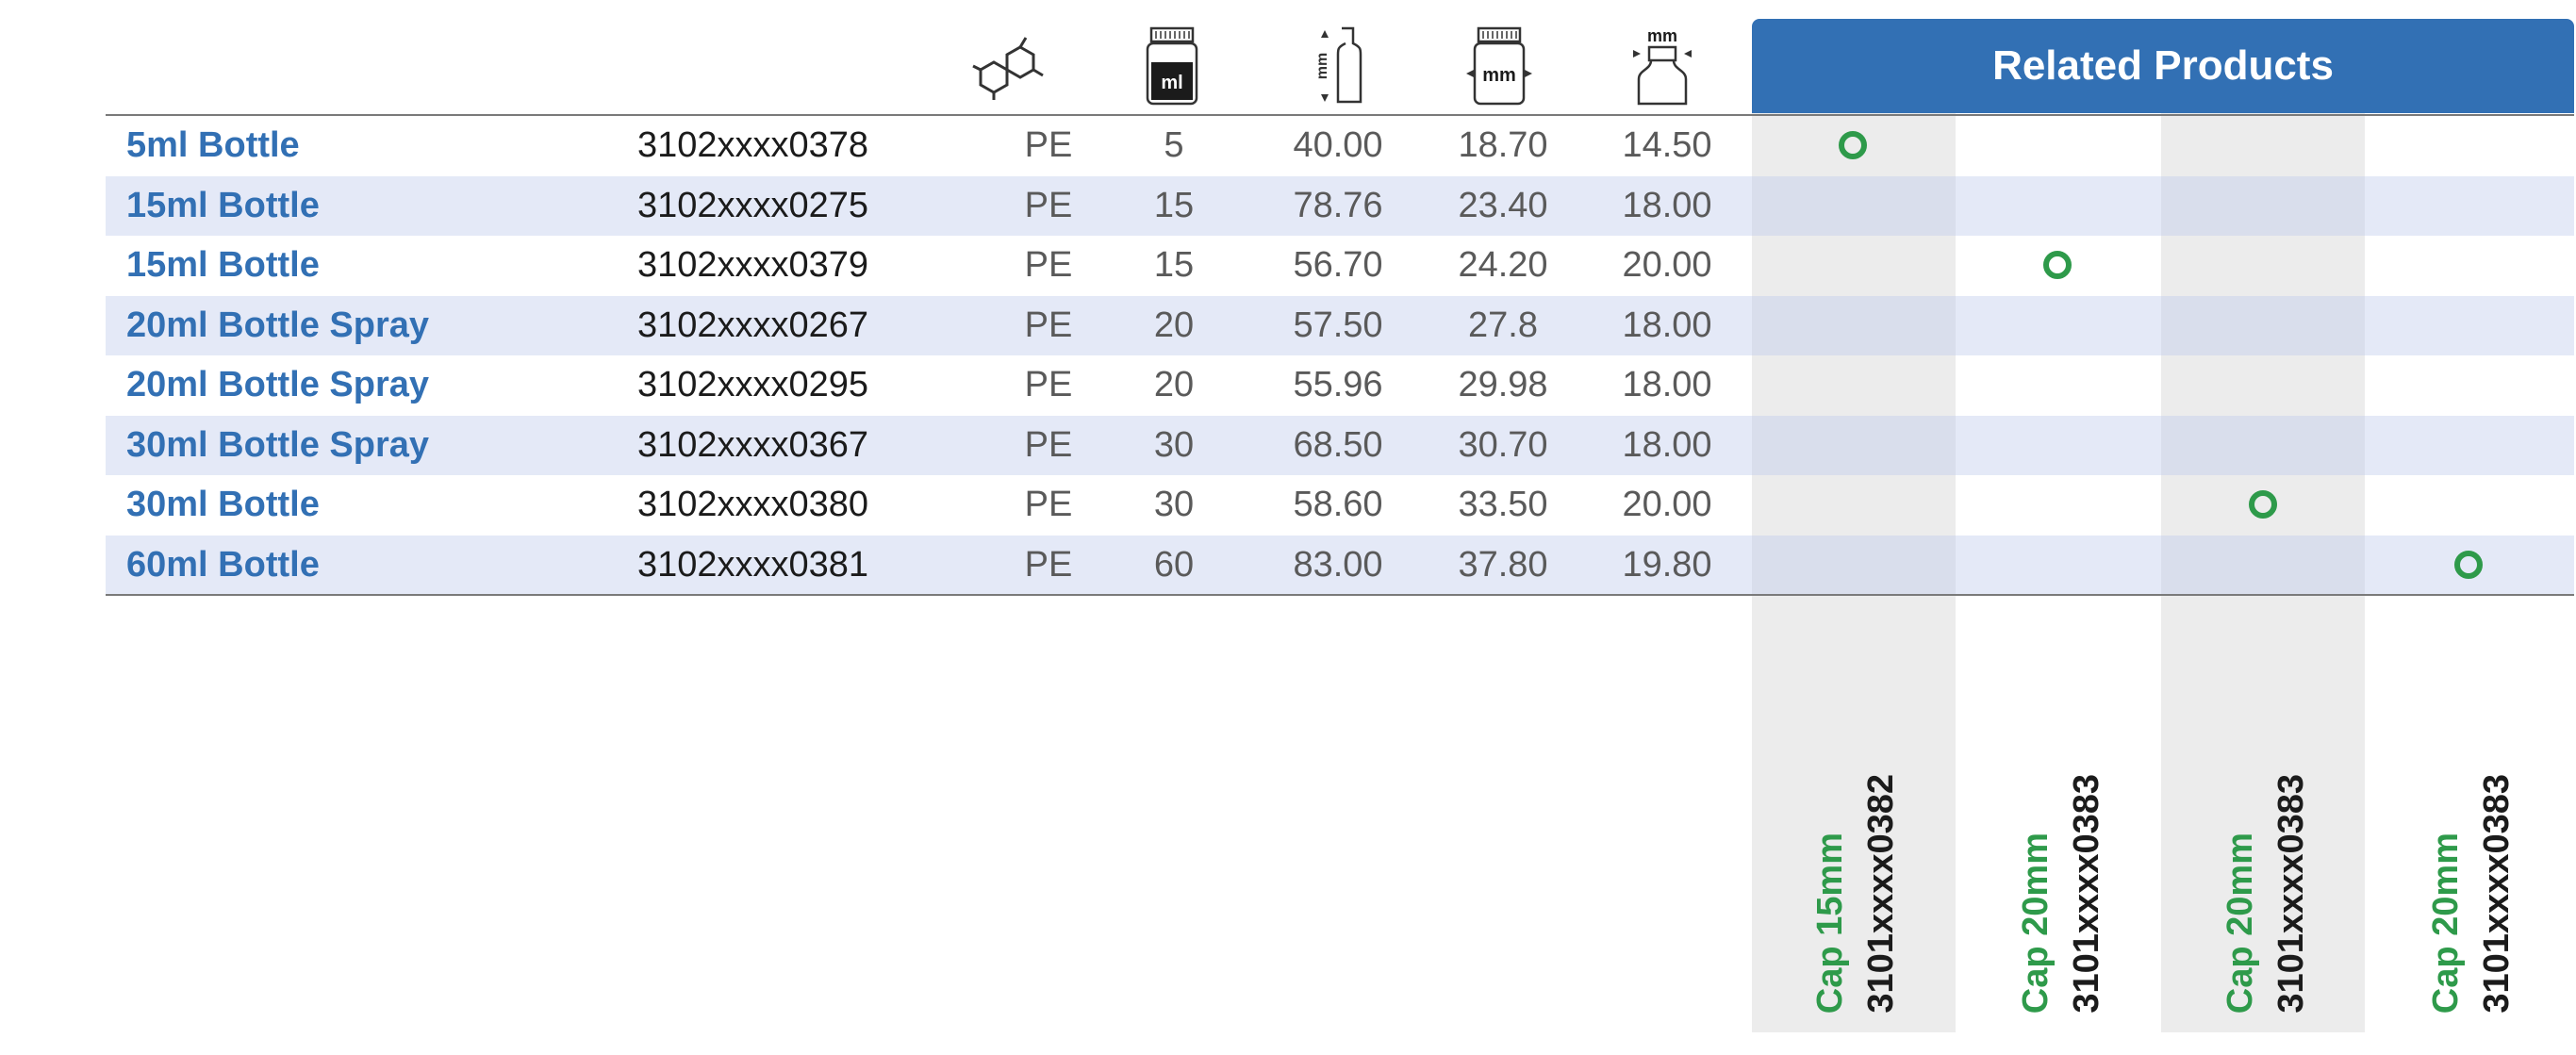 The image size is (2576, 1055). Describe the element at coordinates (277, 444) in the screenshot. I see `product-name: 30ml Bottle Spray` at that location.